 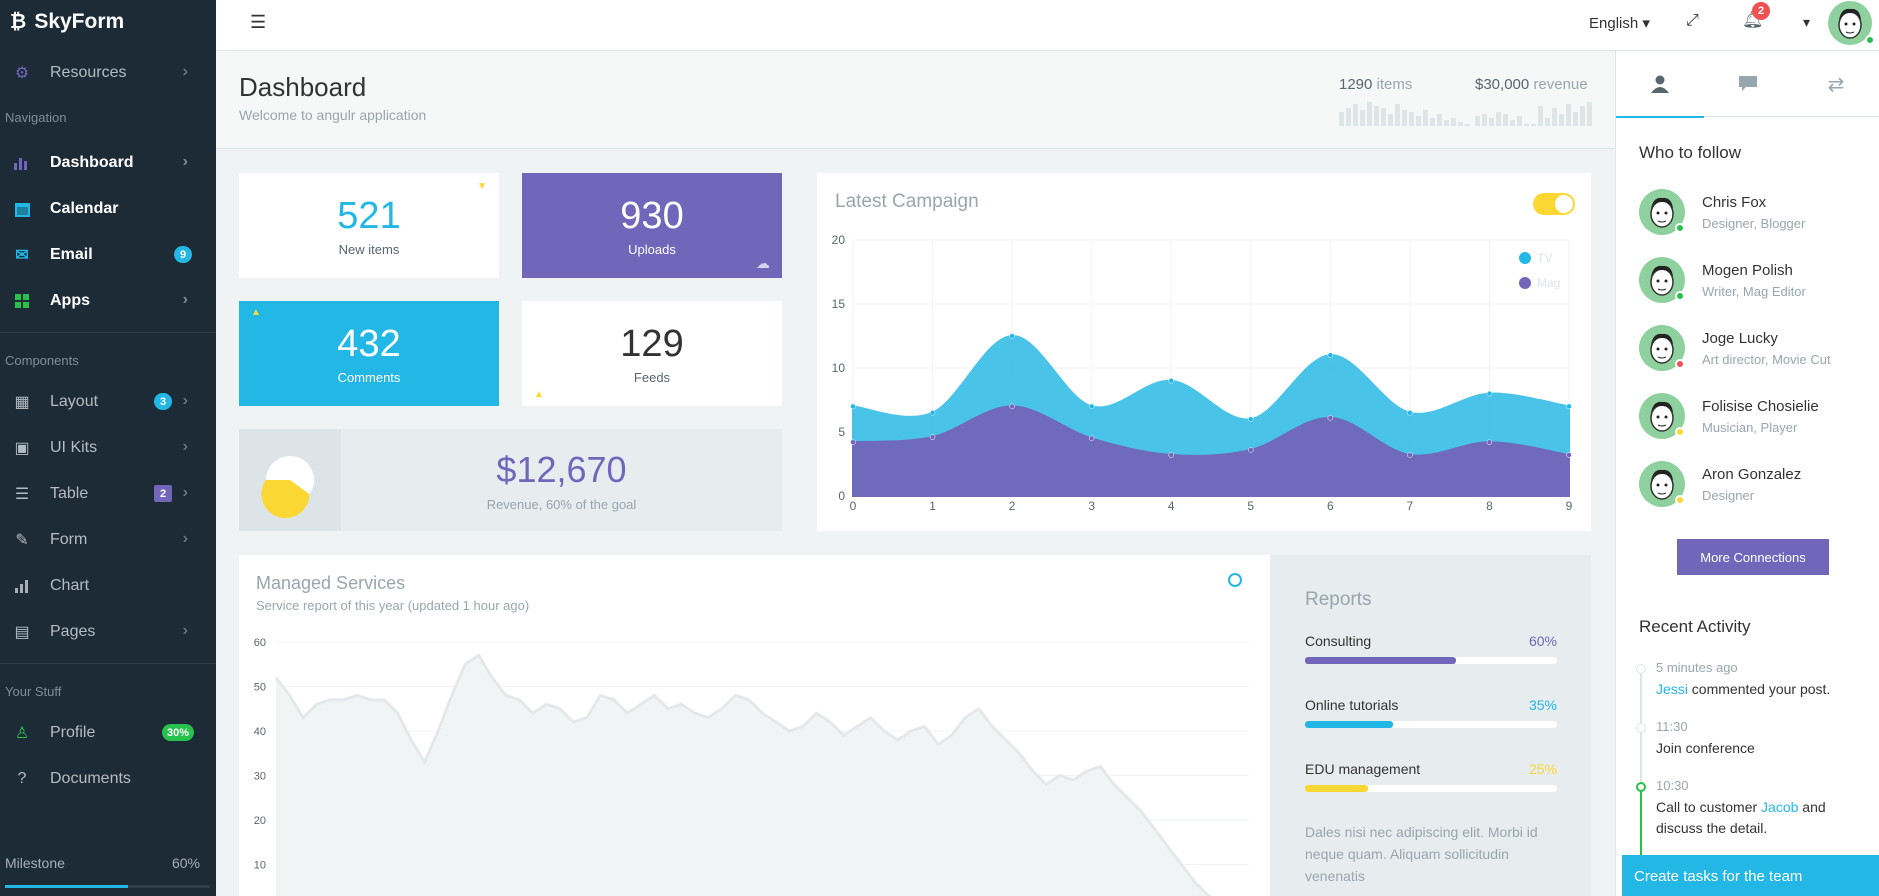 I want to click on person-name: Aron Gonzalez, so click(x=1752, y=474).